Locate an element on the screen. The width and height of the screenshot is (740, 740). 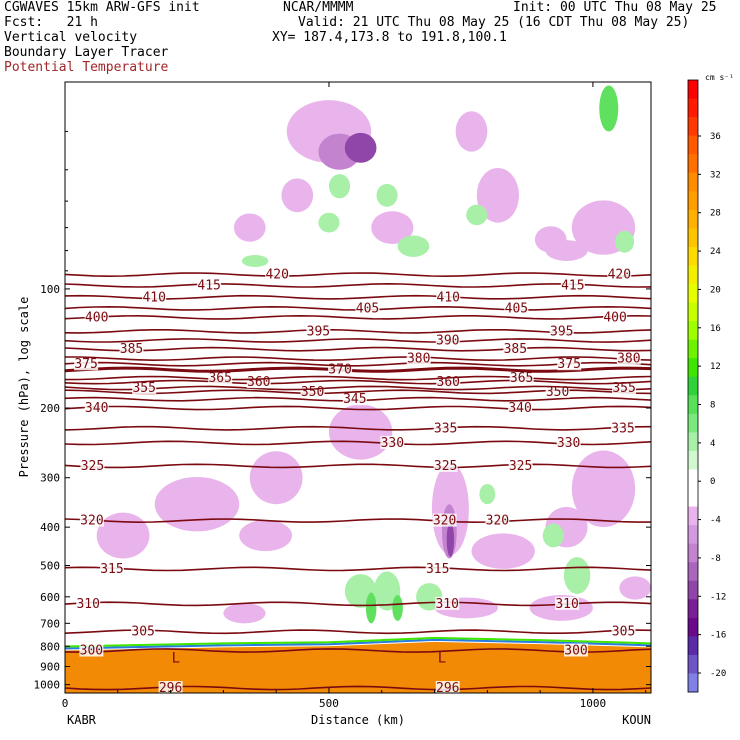
y-tick-label-400: 400 is located at coordinates (50, 527).